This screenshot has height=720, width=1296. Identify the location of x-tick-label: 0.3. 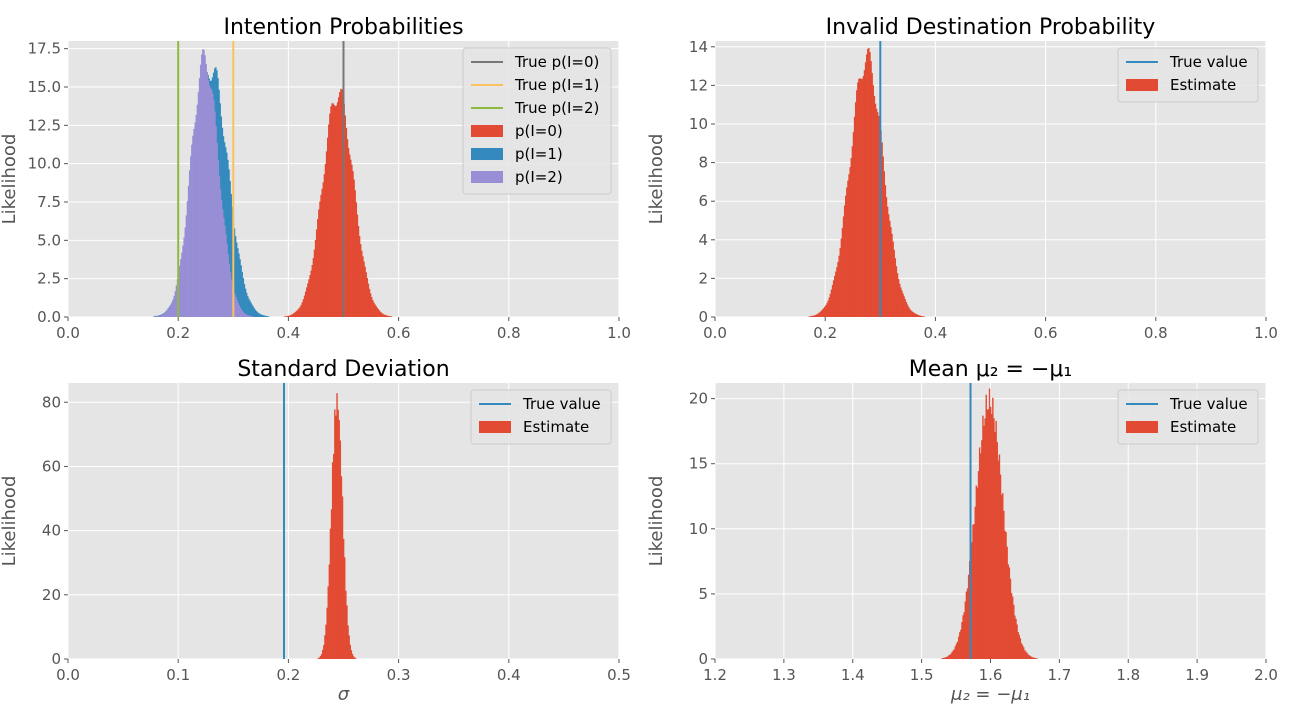
(399, 675).